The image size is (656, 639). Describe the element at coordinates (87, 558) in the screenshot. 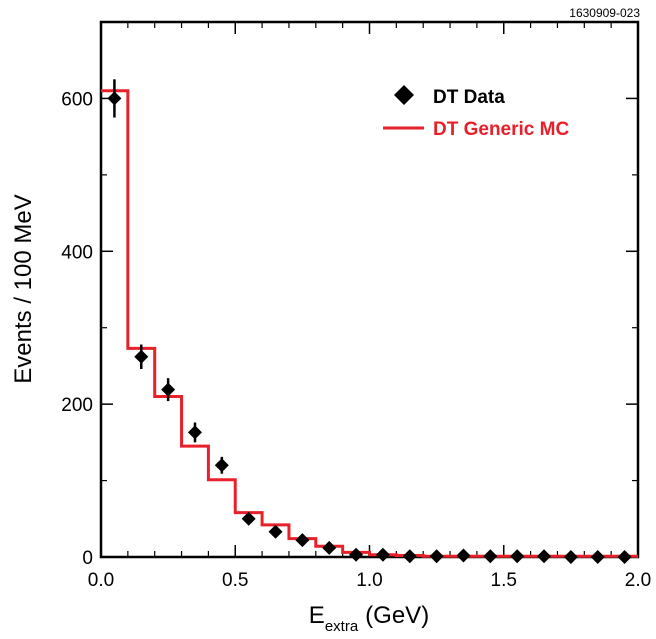

I see `y-tick-label: 0` at that location.